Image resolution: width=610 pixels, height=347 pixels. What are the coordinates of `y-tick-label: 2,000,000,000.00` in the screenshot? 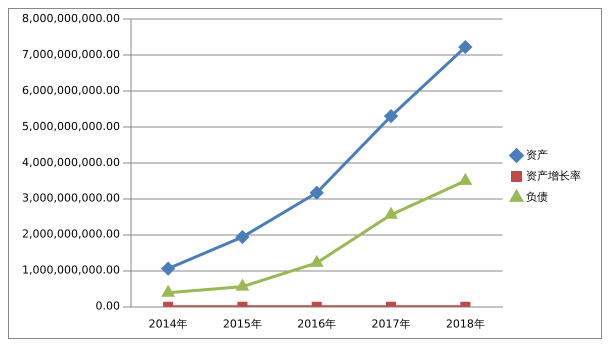 It's located at (71, 234).